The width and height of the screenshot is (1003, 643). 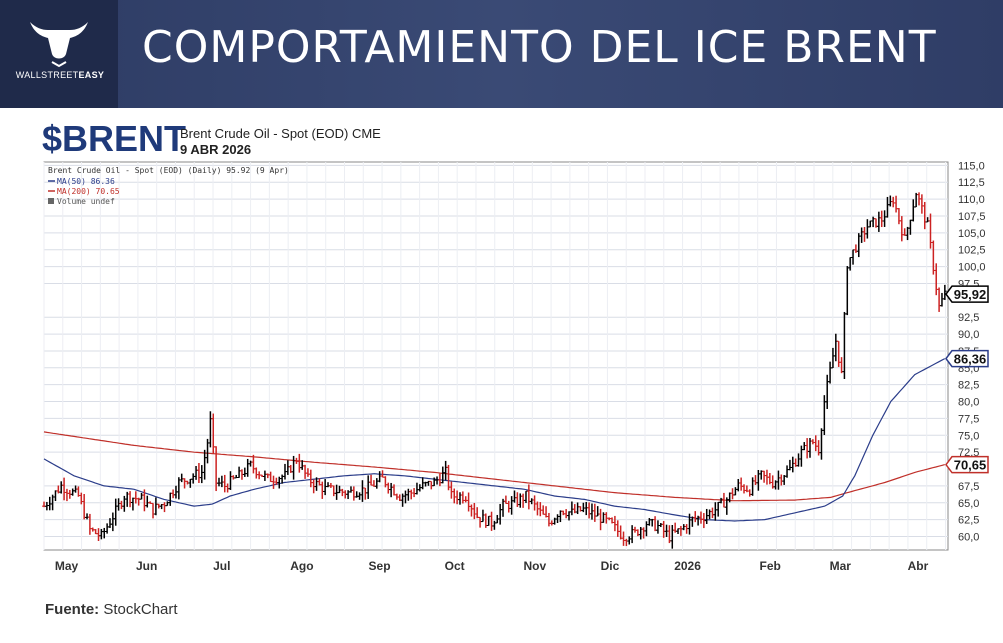 What do you see at coordinates (301, 566) in the screenshot?
I see `x-tick-label: Ago` at bounding box center [301, 566].